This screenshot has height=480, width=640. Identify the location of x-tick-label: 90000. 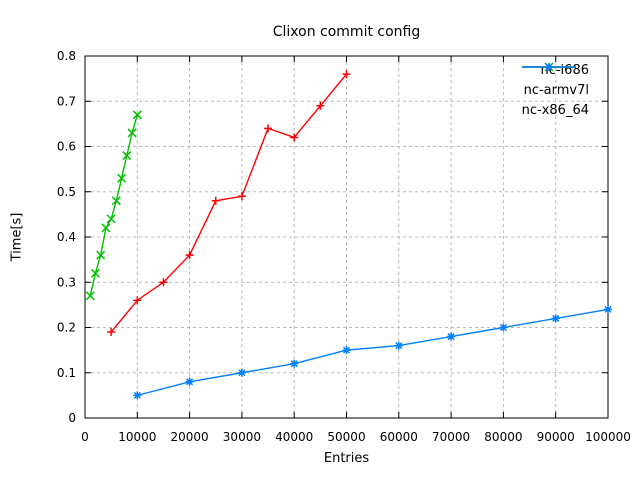
(556, 437).